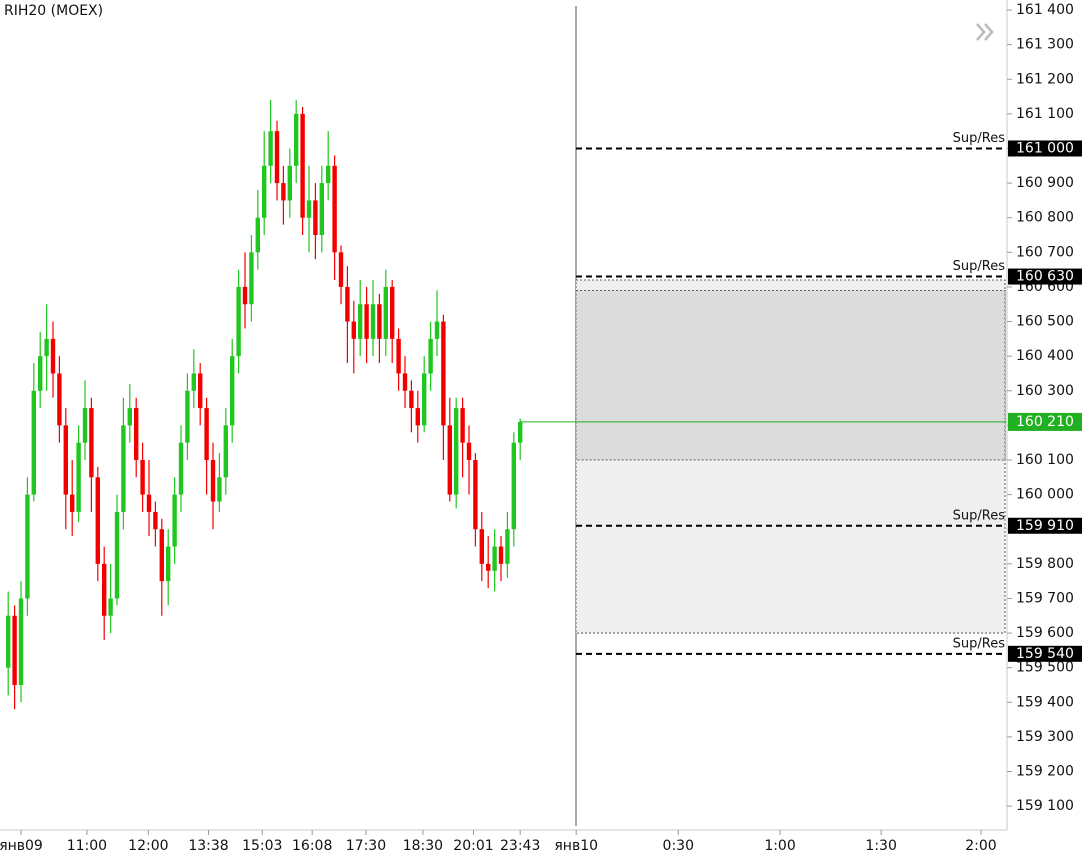  Describe the element at coordinates (1045, 564) in the screenshot. I see `y-tick-label: 159 800` at that location.